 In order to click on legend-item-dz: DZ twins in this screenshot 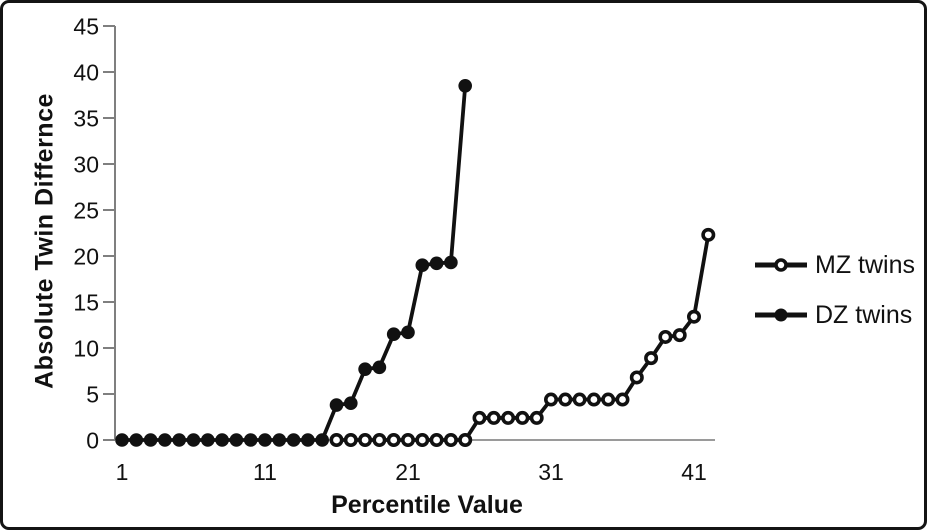, I will do `click(835, 315)`.